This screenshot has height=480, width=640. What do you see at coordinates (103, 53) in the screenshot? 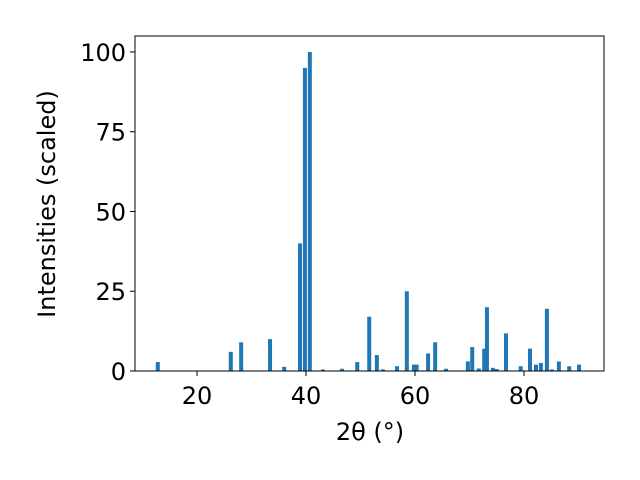
I see `y-tick-label: 100` at bounding box center [103, 53].